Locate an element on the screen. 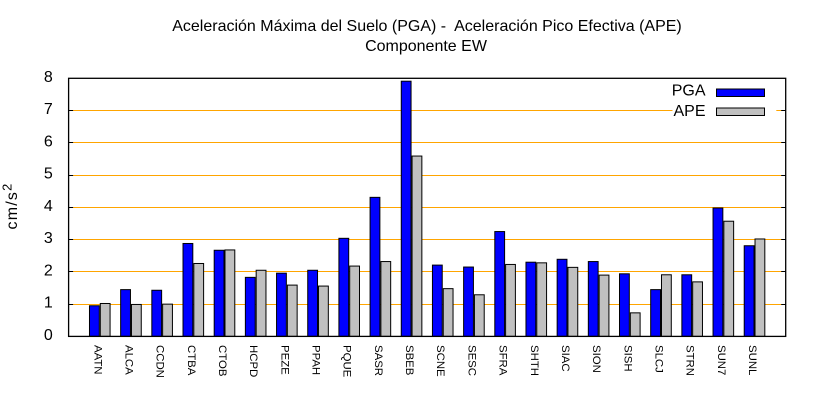 Image resolution: width=820 pixels, height=405 pixels. svg-text: ALCA is located at coordinates (128, 360).